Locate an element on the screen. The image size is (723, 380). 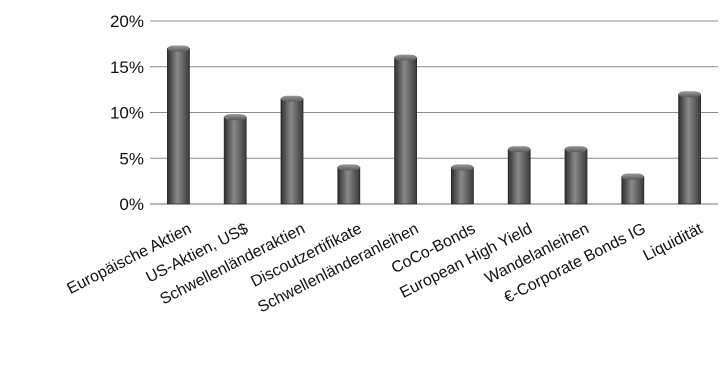
y-tick-label: 10% is located at coordinates (127, 113).